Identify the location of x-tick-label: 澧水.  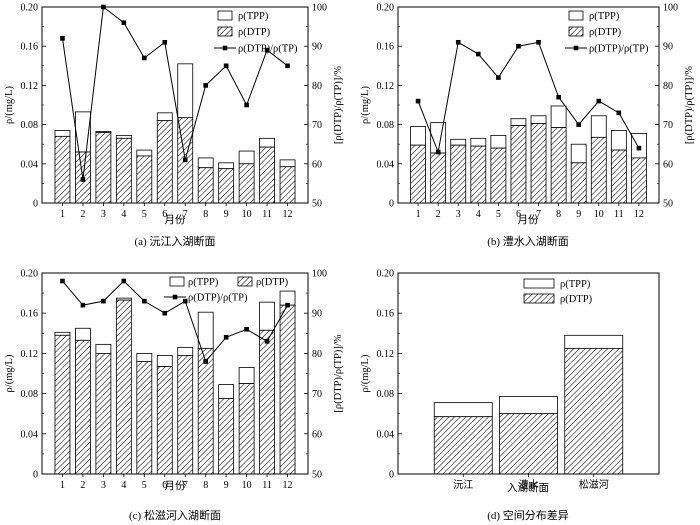
(529, 484).